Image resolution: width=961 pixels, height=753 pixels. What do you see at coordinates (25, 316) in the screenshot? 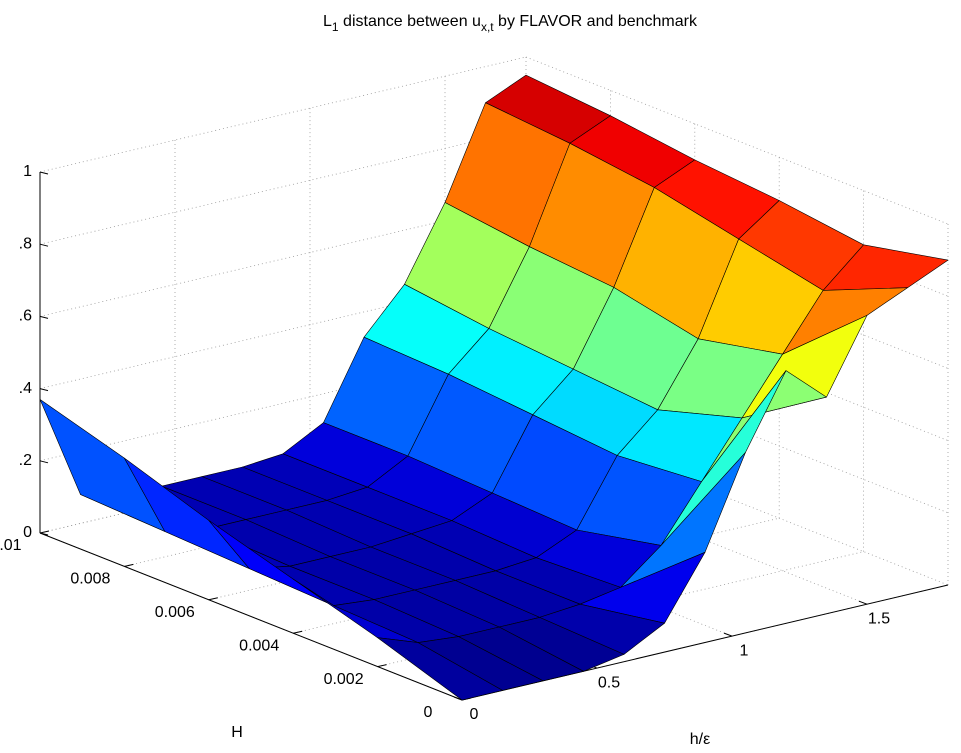
I see `z-tick-label: .6` at bounding box center [25, 316].